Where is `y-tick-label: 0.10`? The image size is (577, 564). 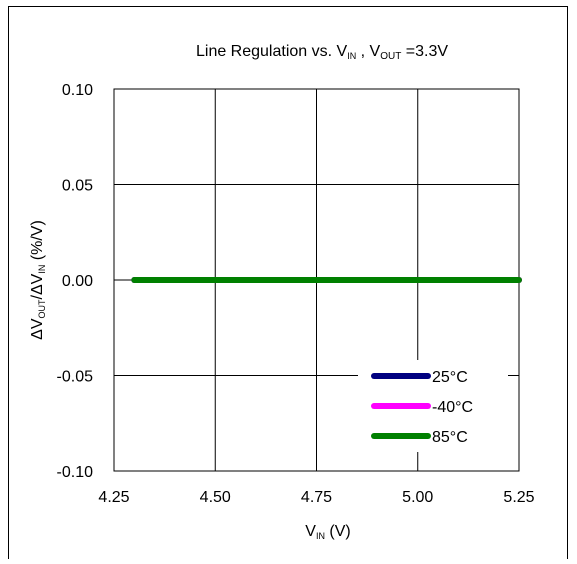 y-tick-label: 0.10 is located at coordinates (77, 90).